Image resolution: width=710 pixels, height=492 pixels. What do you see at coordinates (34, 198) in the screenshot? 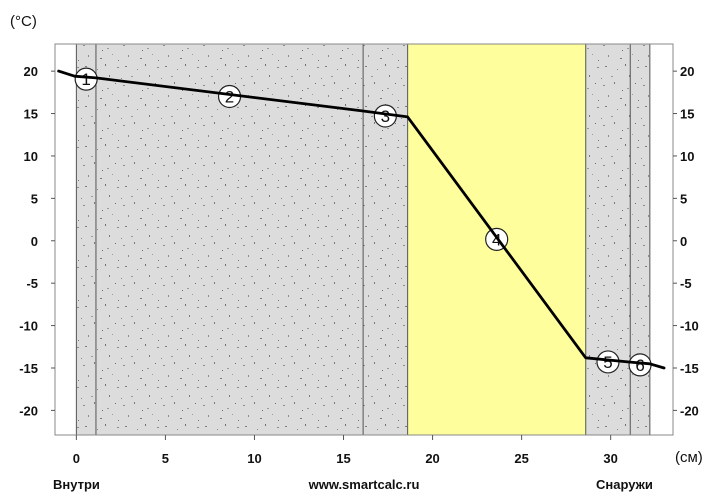
I see `y-tick-label-left: 5` at bounding box center [34, 198].